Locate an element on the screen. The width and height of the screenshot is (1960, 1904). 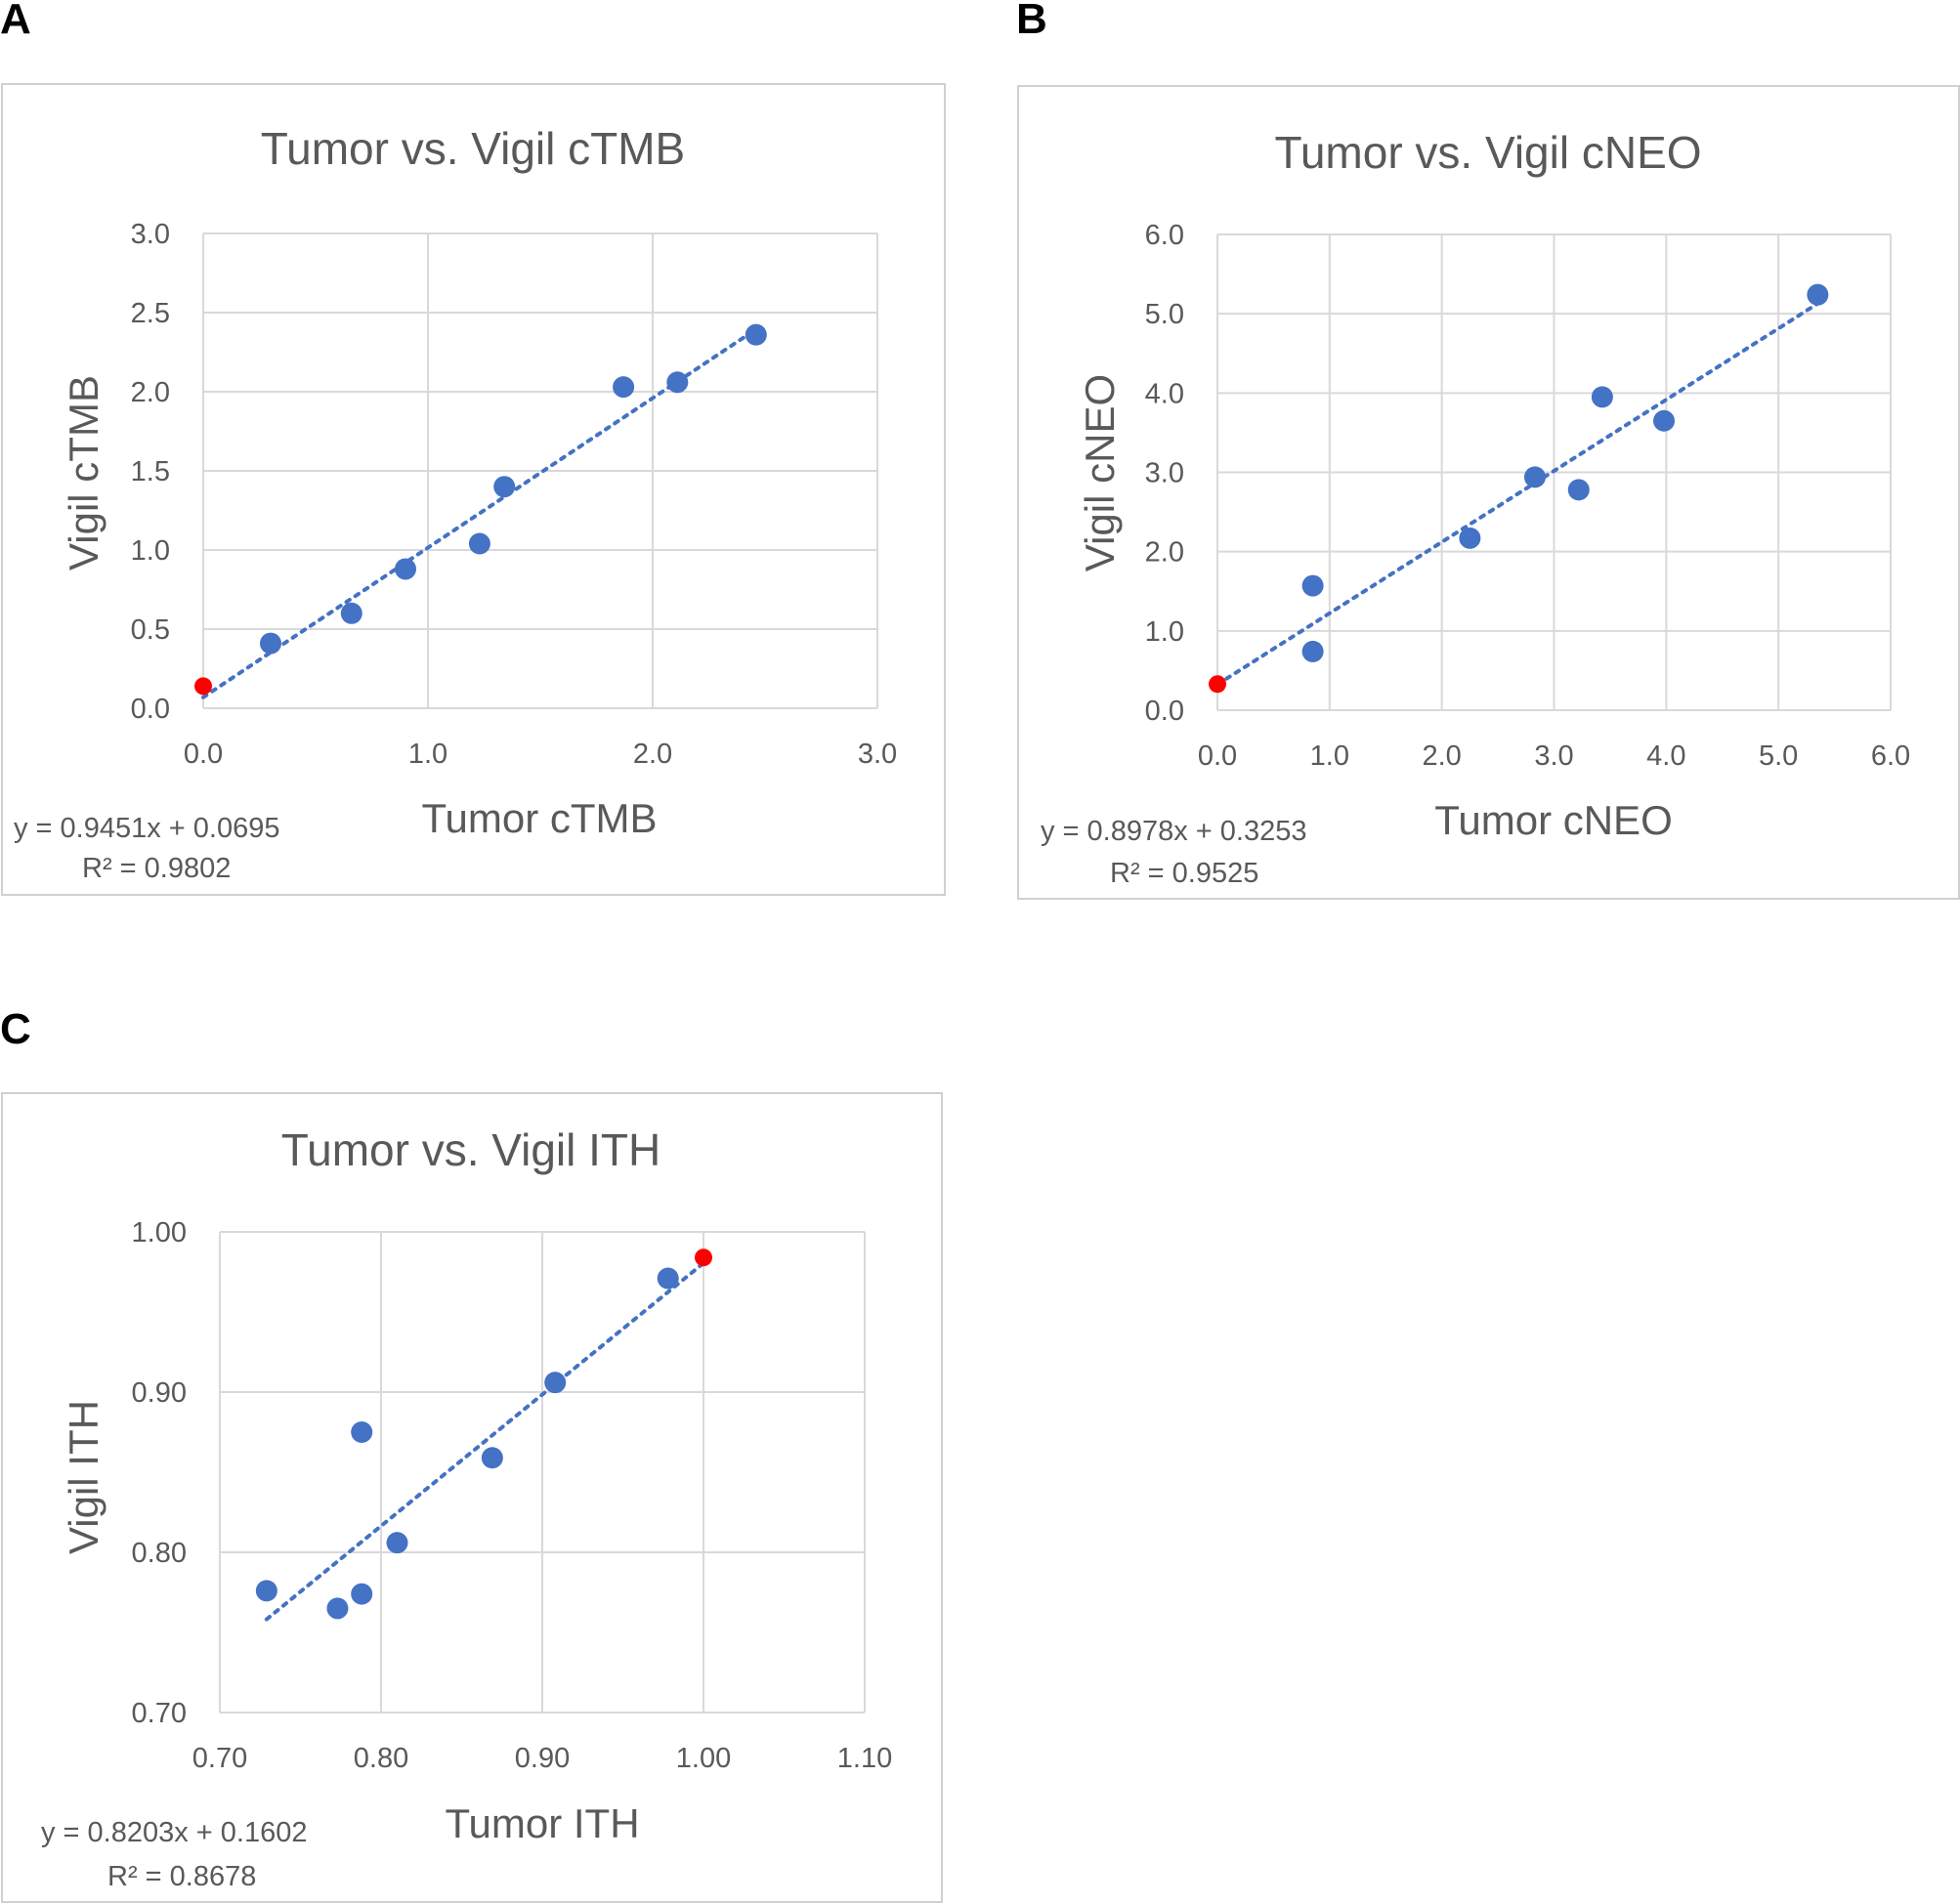
x-tick-label: 4.0 is located at coordinates (1665, 756).